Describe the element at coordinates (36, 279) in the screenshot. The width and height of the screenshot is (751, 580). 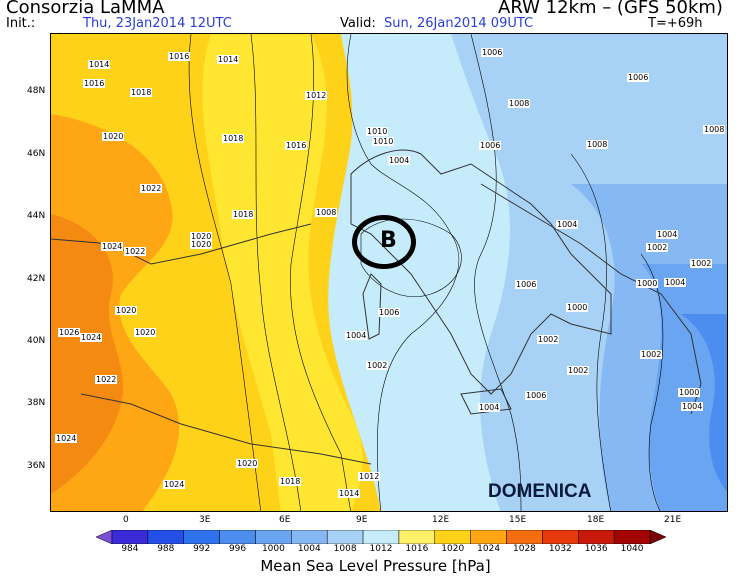
I see `lat-label: 42N` at that location.